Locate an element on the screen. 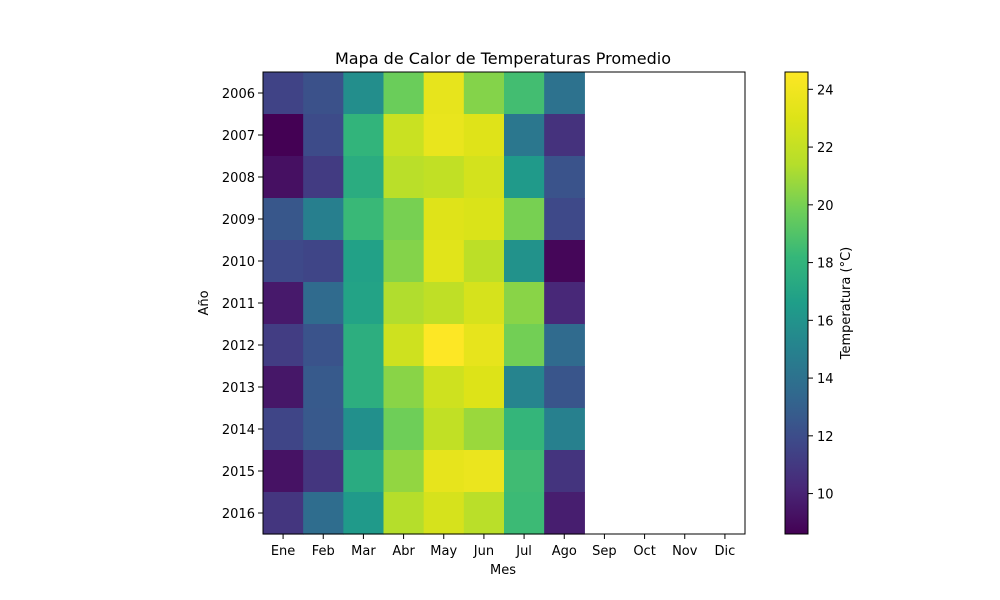 The height and width of the screenshot is (600, 1000). y-tick-label: 2009 is located at coordinates (238, 220).